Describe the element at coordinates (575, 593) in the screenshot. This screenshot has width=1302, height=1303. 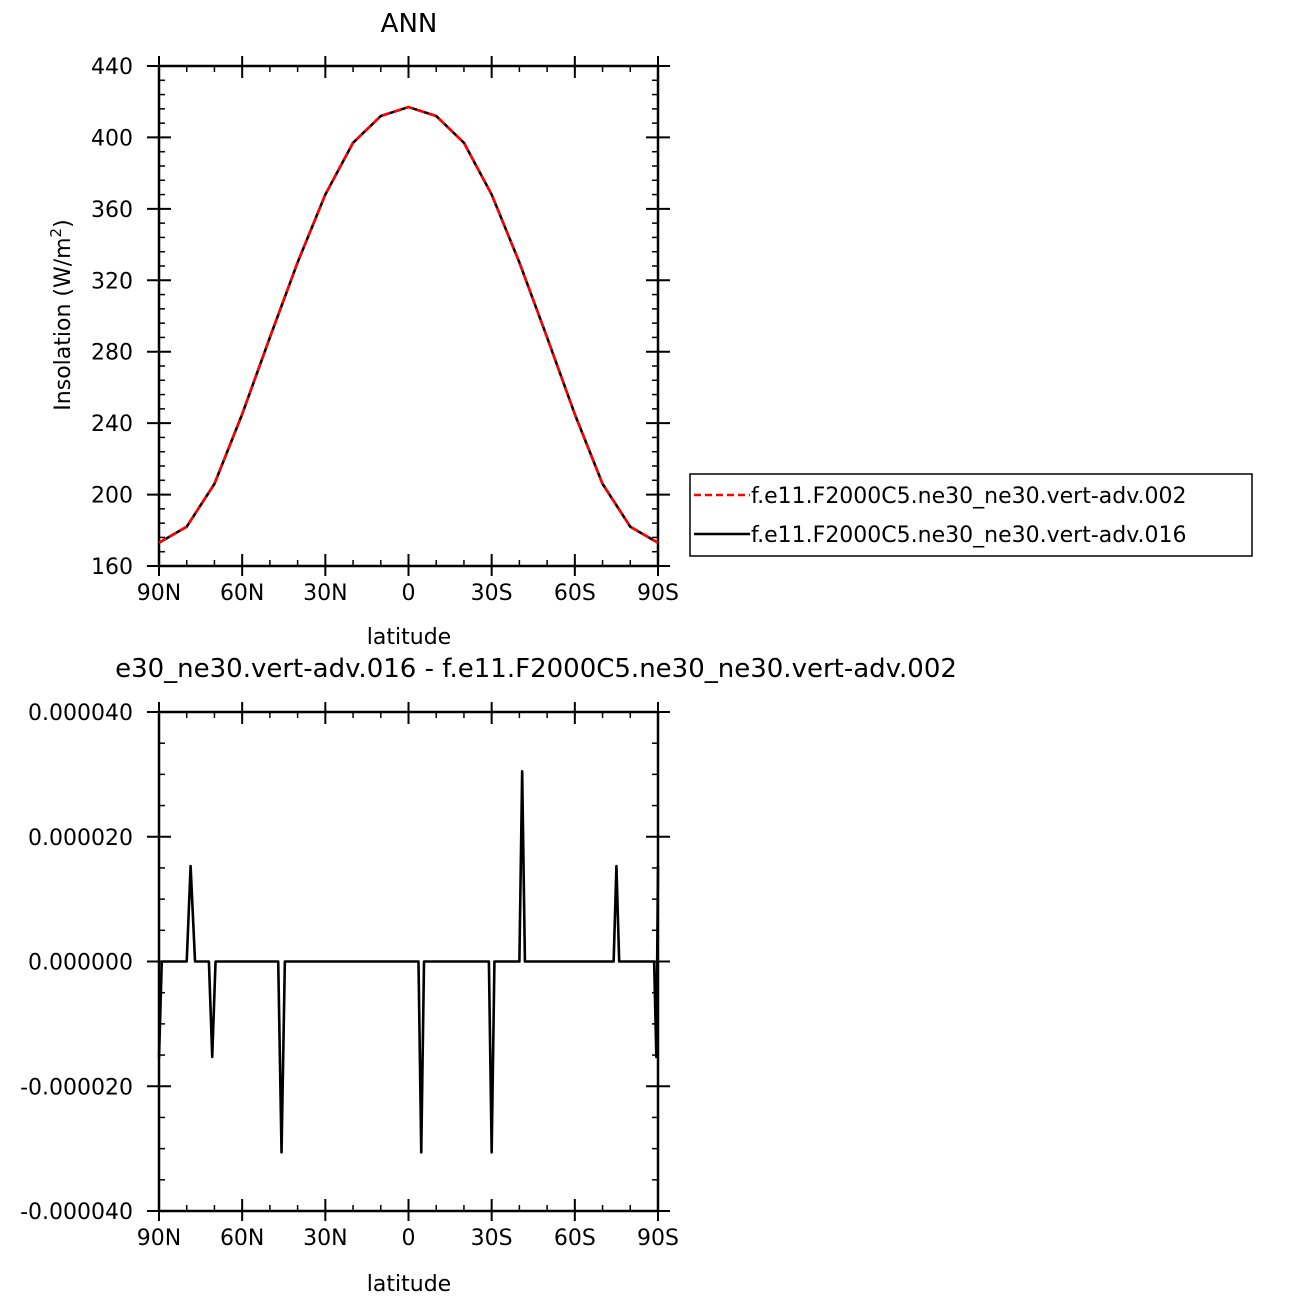
I see `insolation-x-tick-label: 60S` at that location.